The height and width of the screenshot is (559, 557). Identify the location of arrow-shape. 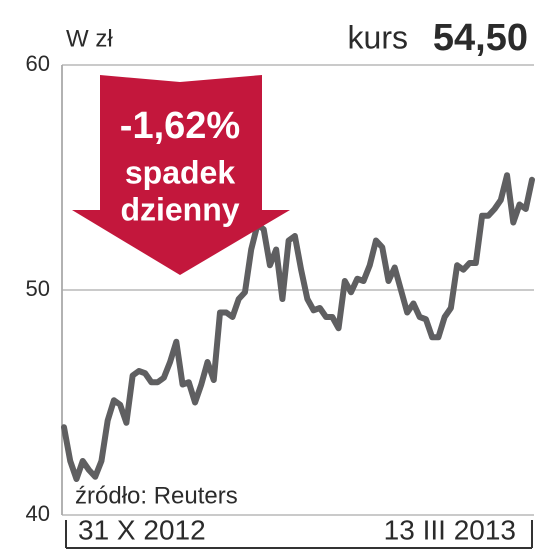
(181, 175).